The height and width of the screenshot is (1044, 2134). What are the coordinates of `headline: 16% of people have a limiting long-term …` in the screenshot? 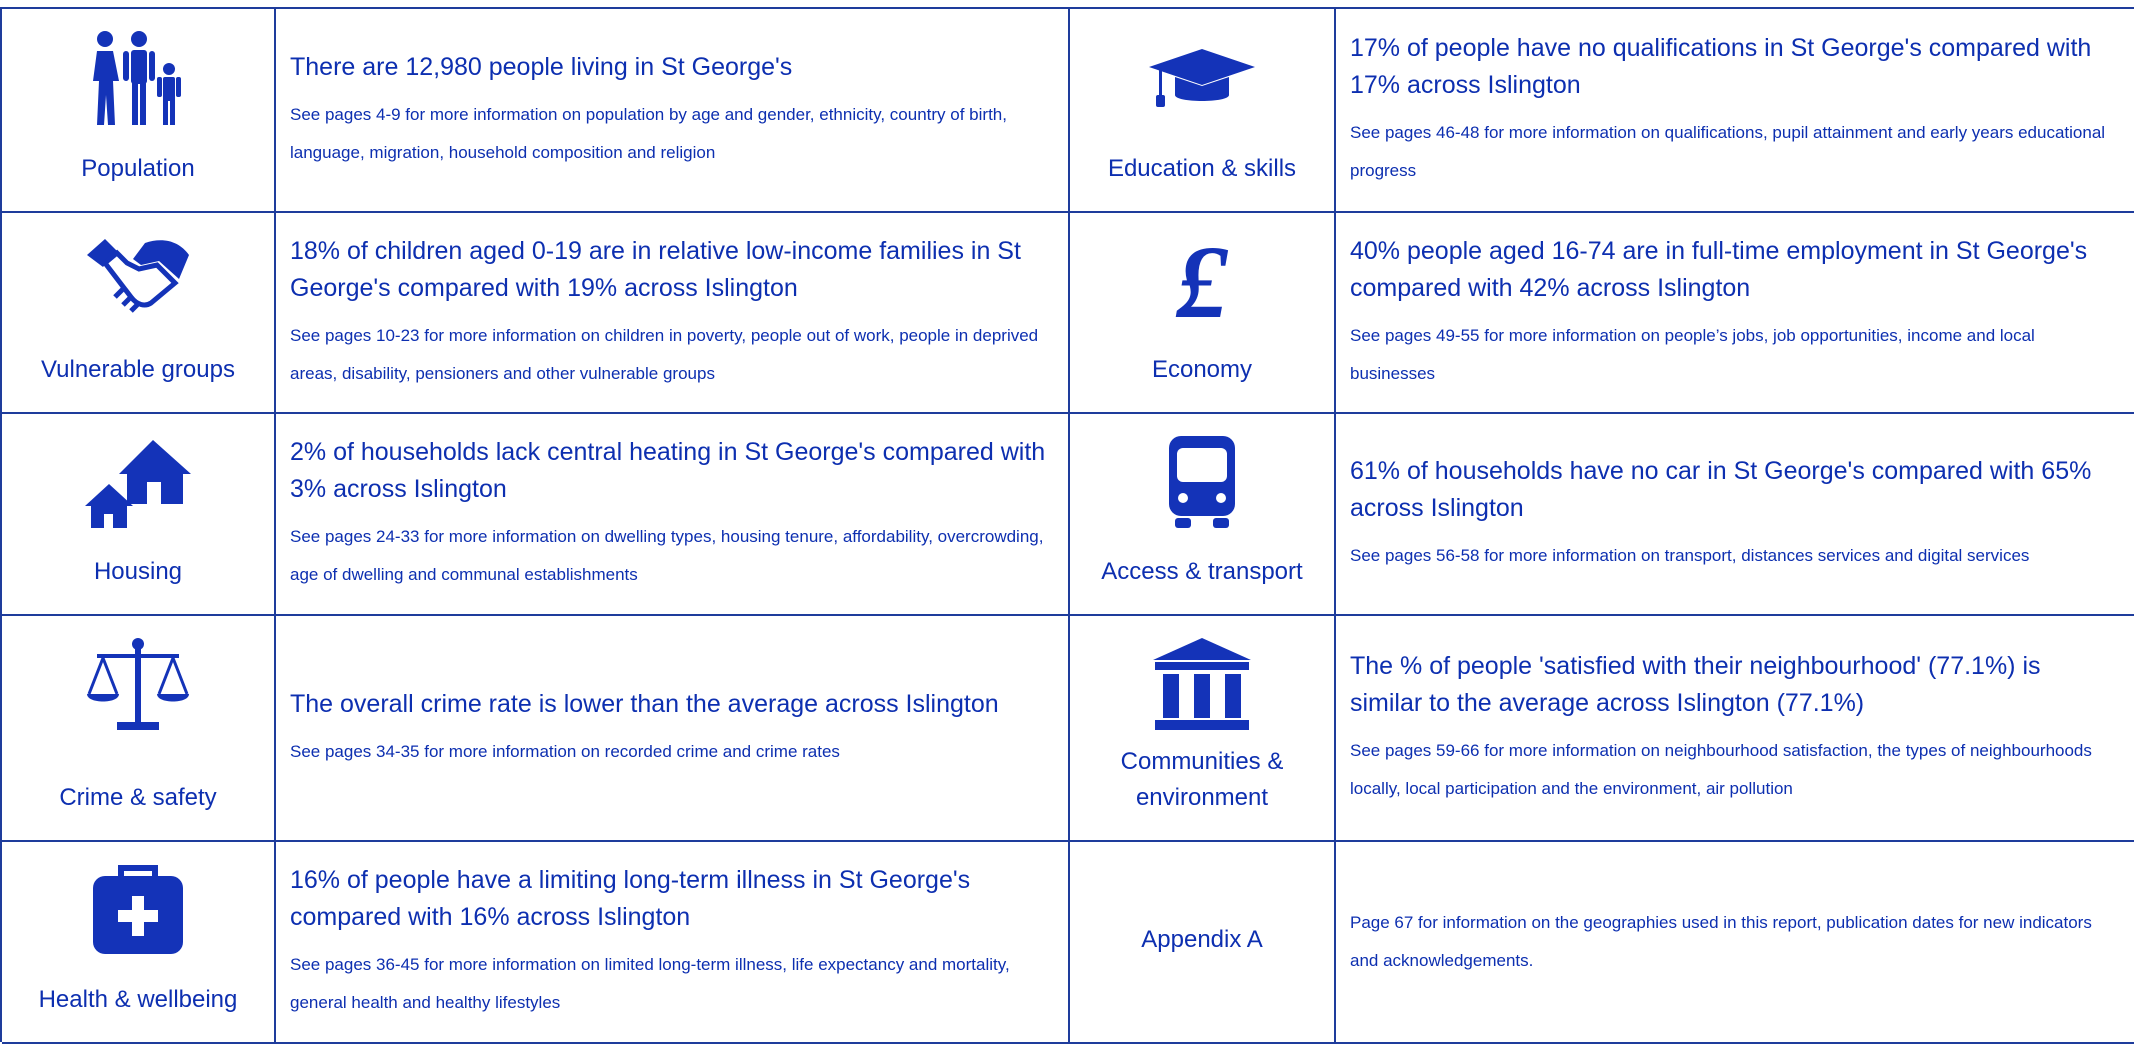 It's located at (630, 898).